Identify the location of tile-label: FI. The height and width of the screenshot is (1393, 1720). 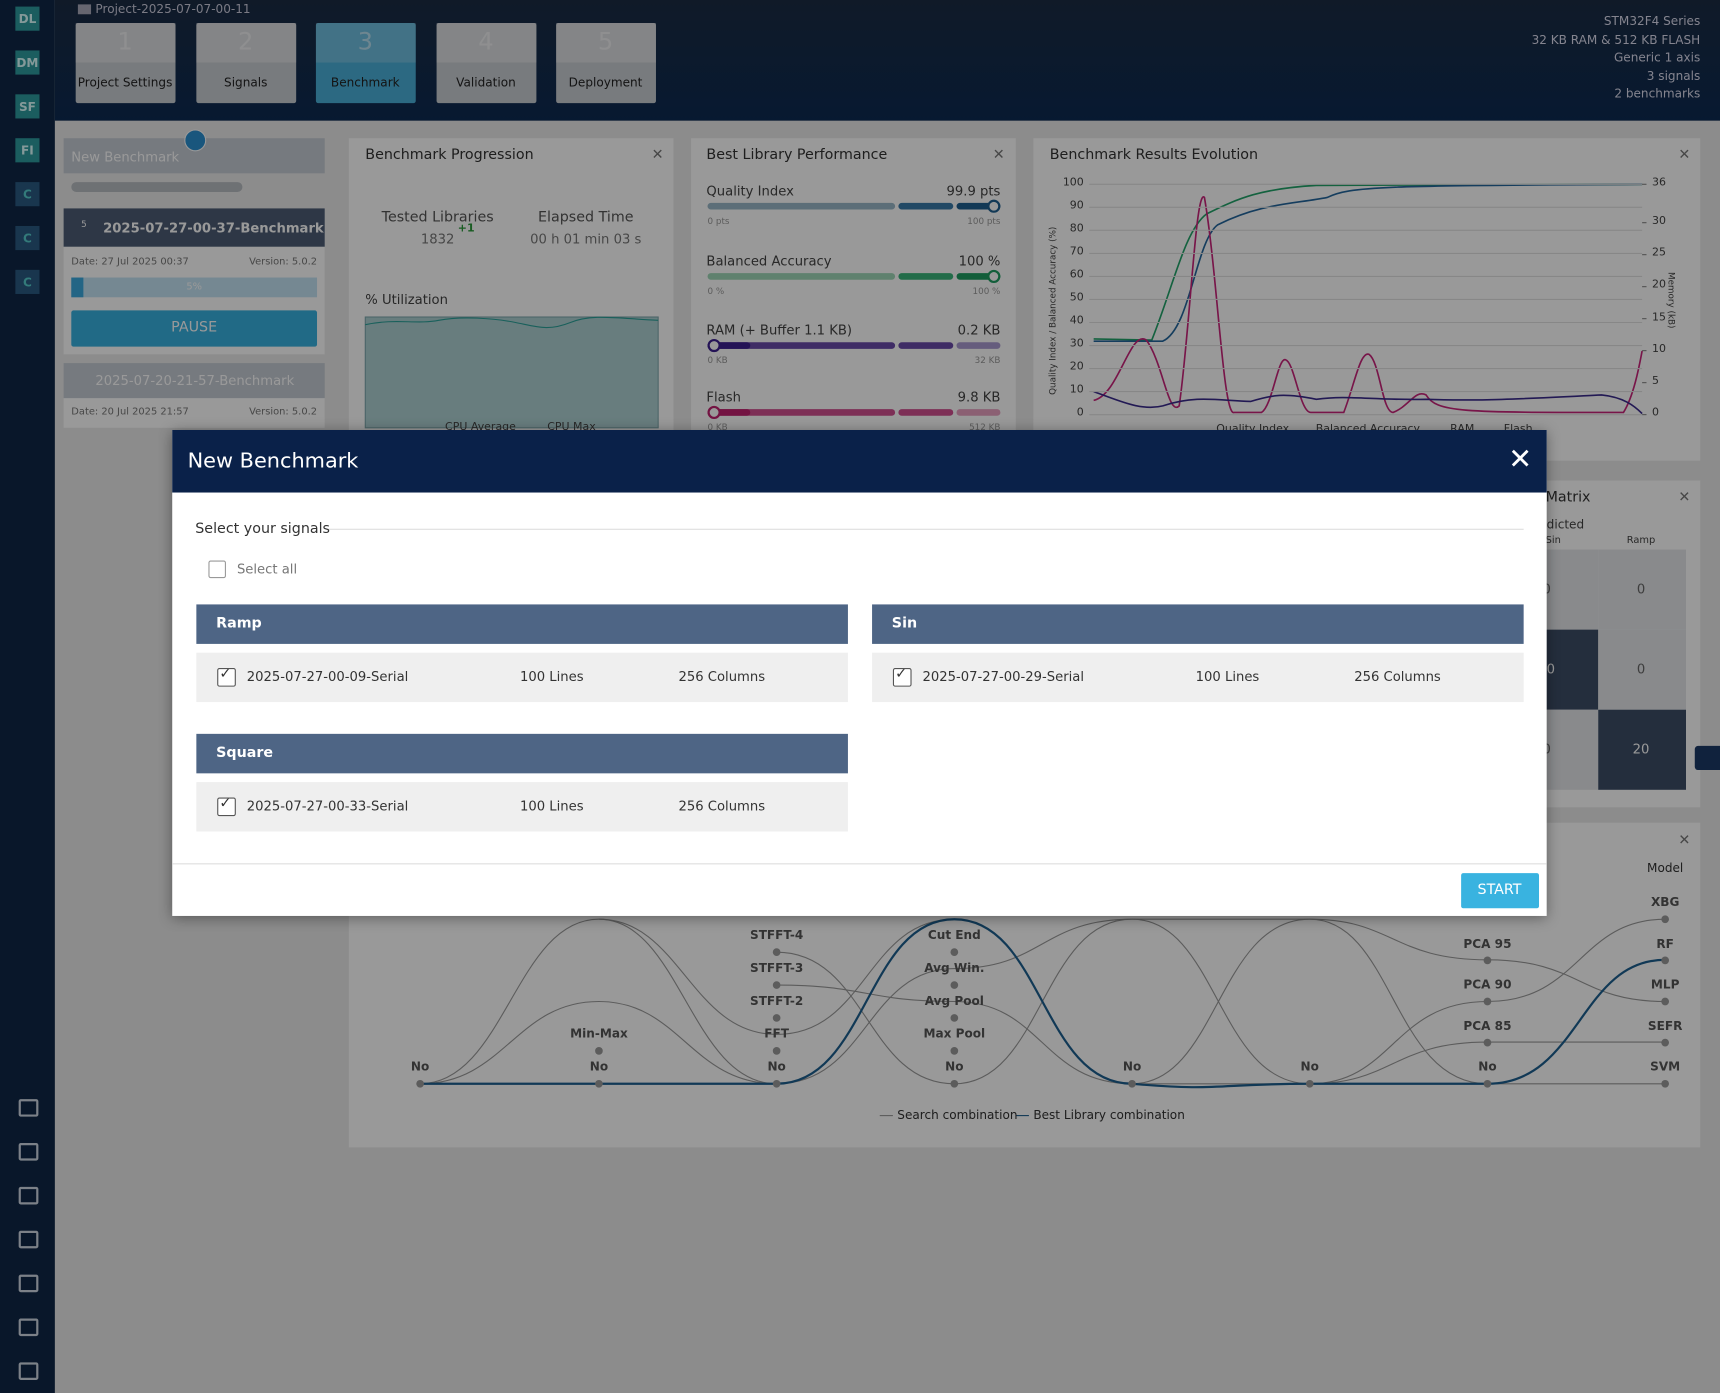
(27, 150).